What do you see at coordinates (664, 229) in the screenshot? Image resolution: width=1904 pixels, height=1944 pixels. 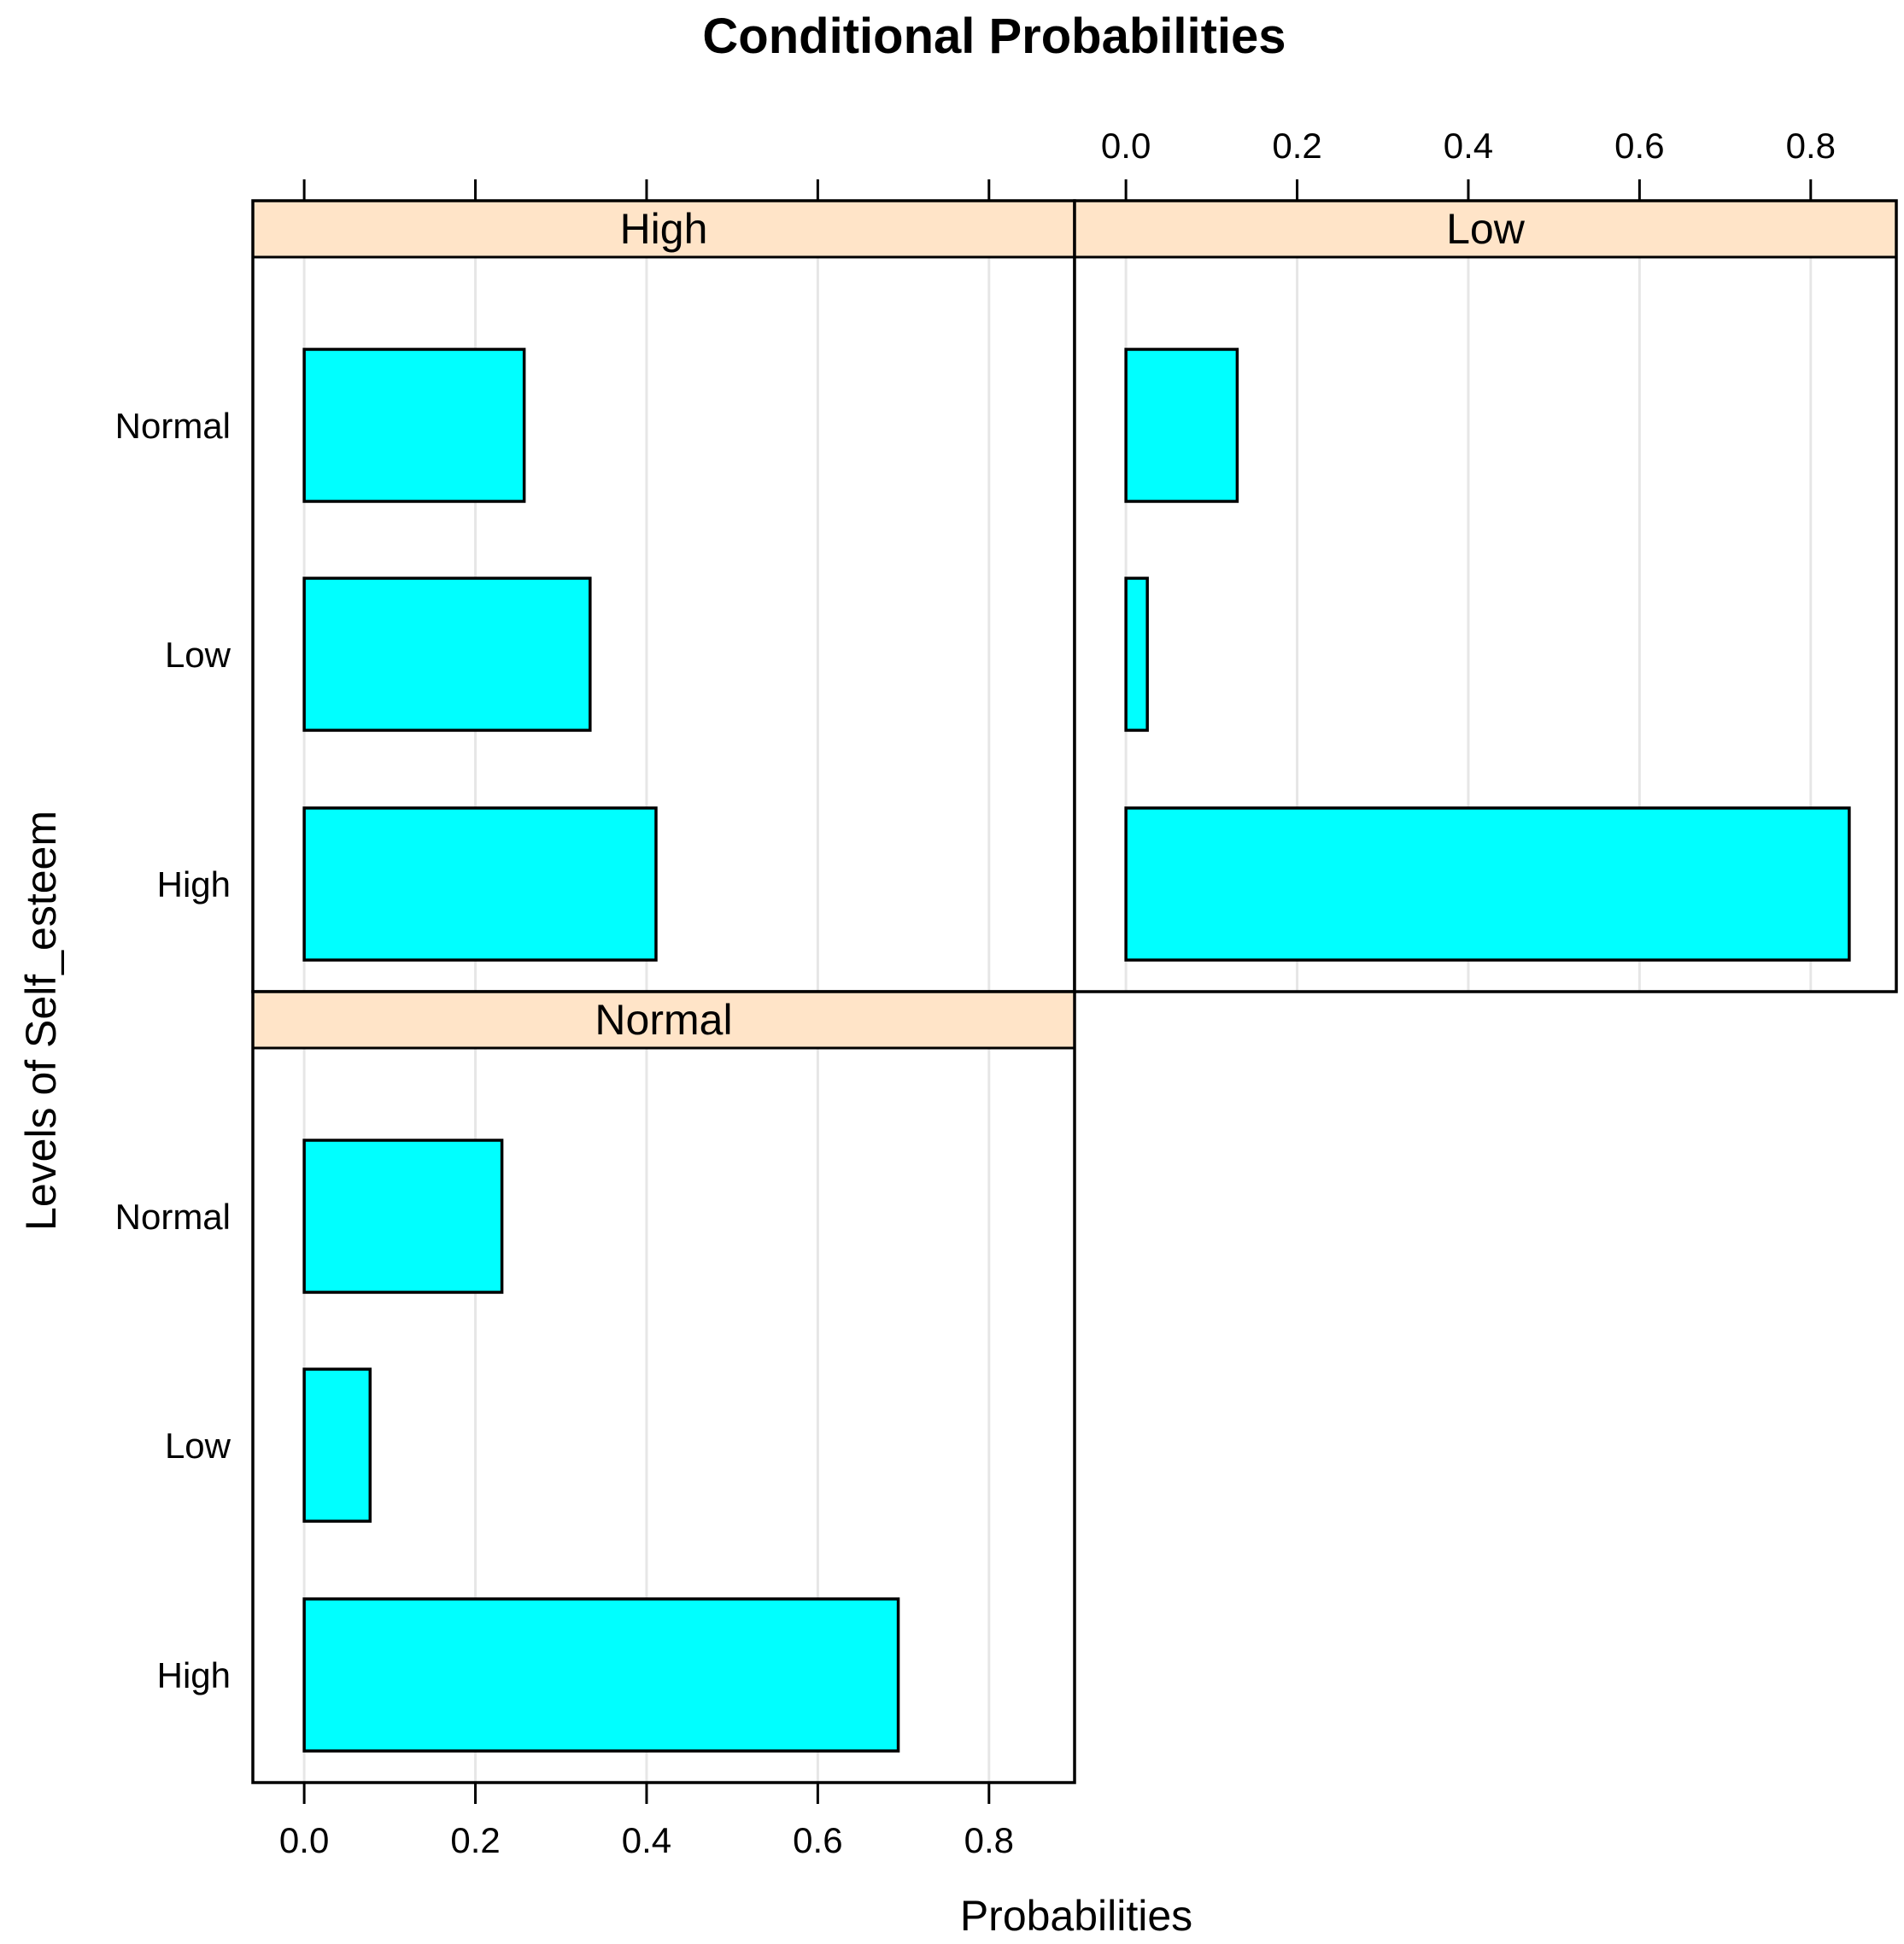 I see `panel-high-strip-label: High` at bounding box center [664, 229].